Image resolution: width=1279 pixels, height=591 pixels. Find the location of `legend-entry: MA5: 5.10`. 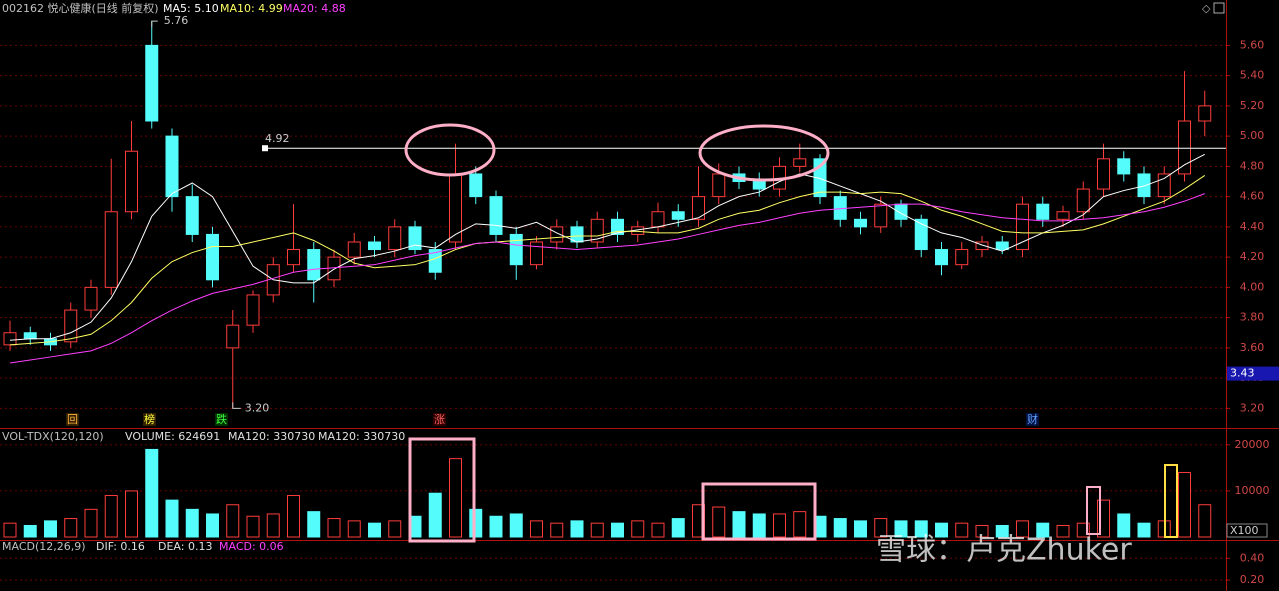

legend-entry: MA5: 5.10 is located at coordinates (191, 8).